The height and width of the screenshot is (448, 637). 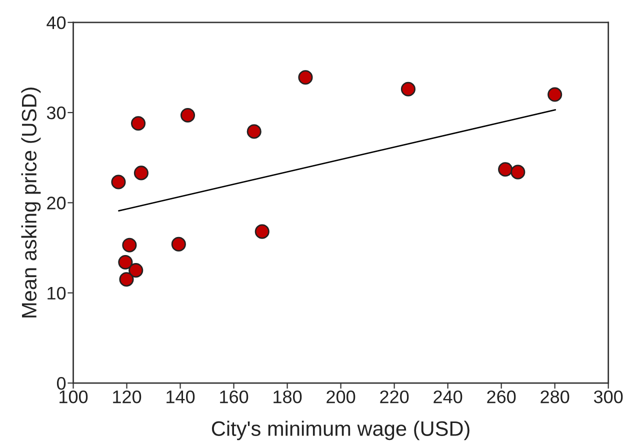 I want to click on x-tick-label: 220, so click(x=394, y=397).